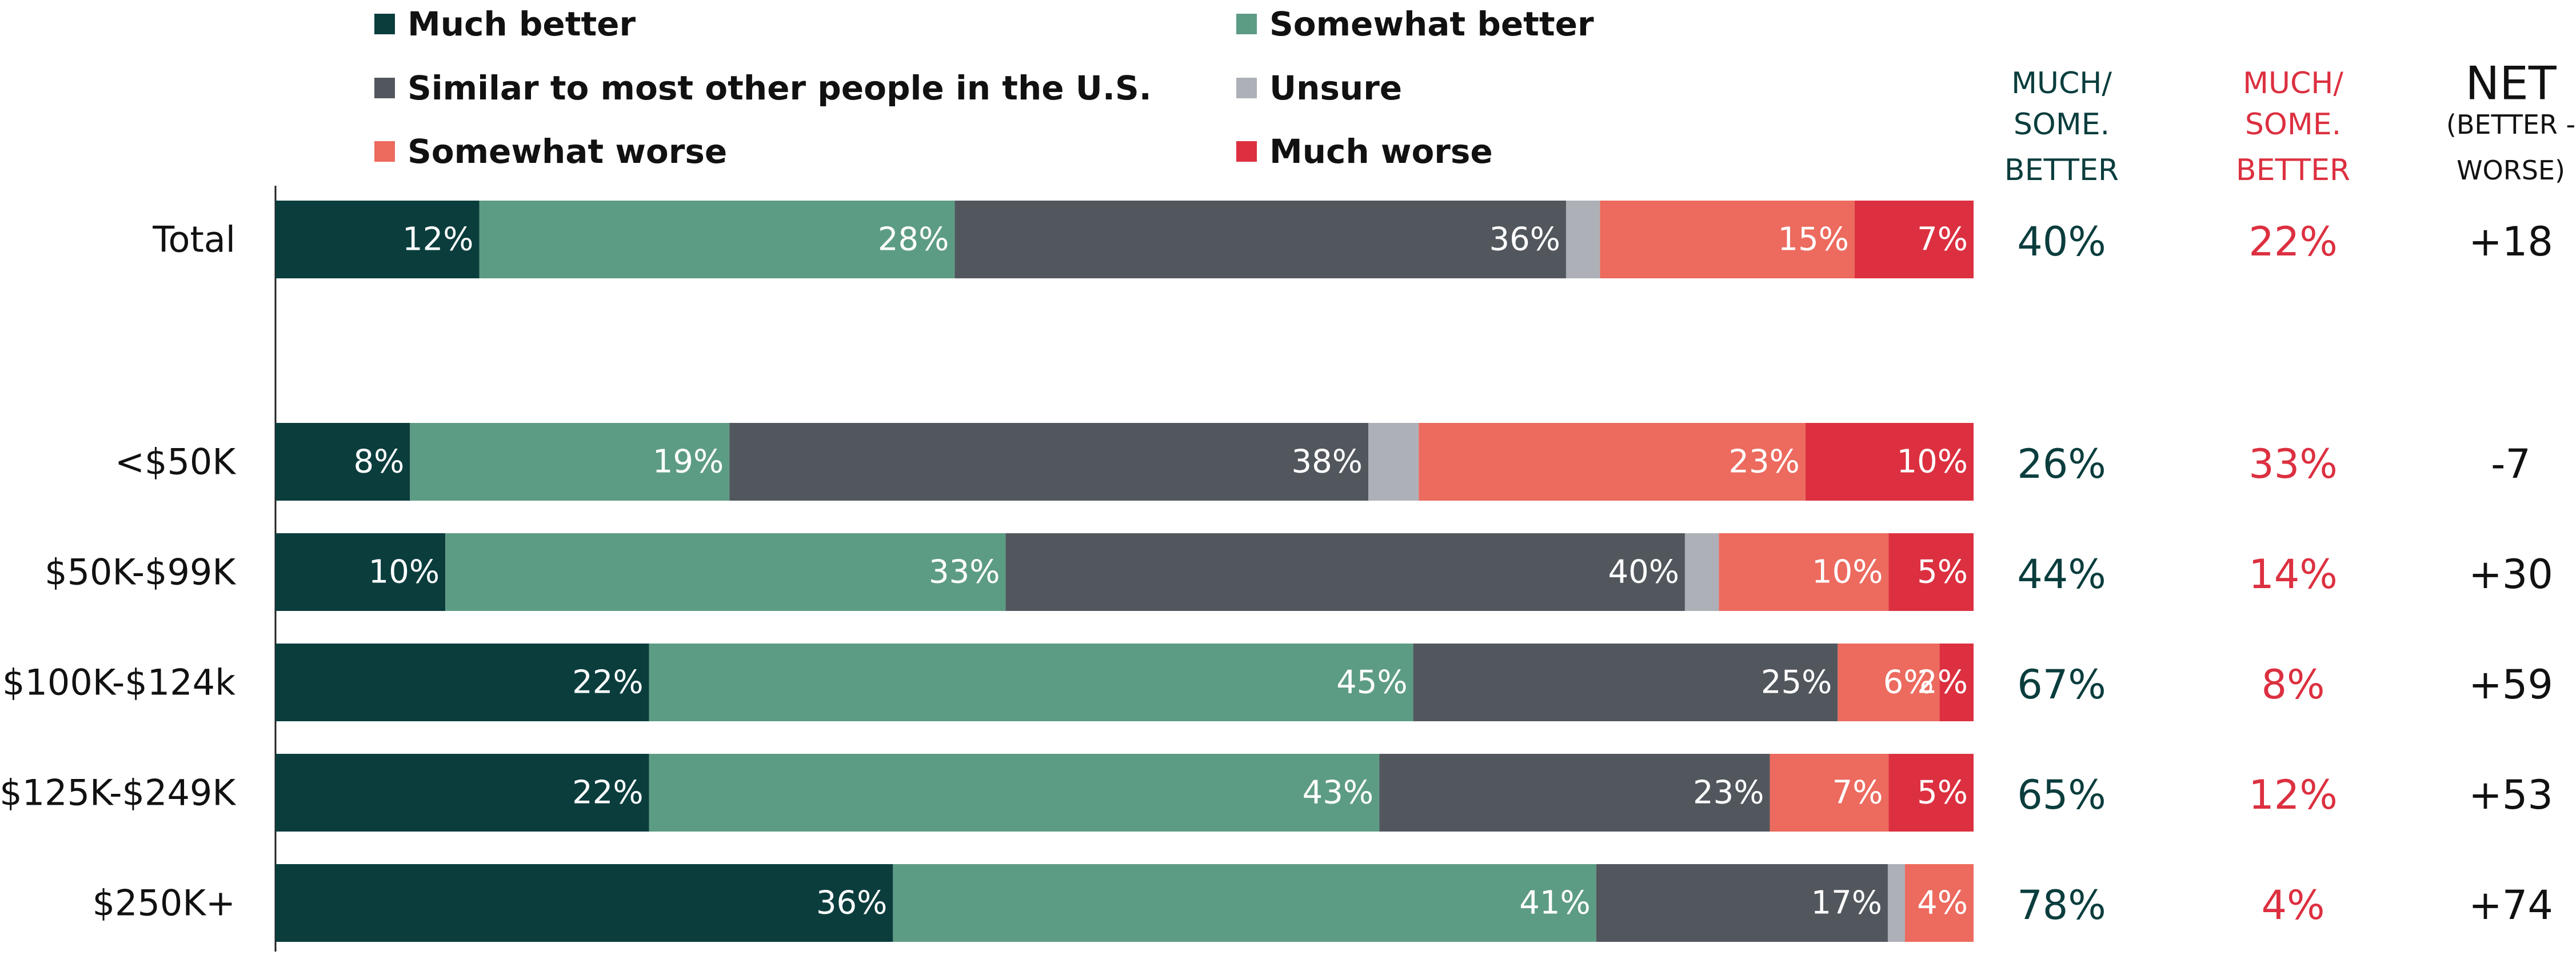 This screenshot has width=2576, height=955. What do you see at coordinates (1554, 904) in the screenshot?
I see `data-label-somewhat-better: 41%` at bounding box center [1554, 904].